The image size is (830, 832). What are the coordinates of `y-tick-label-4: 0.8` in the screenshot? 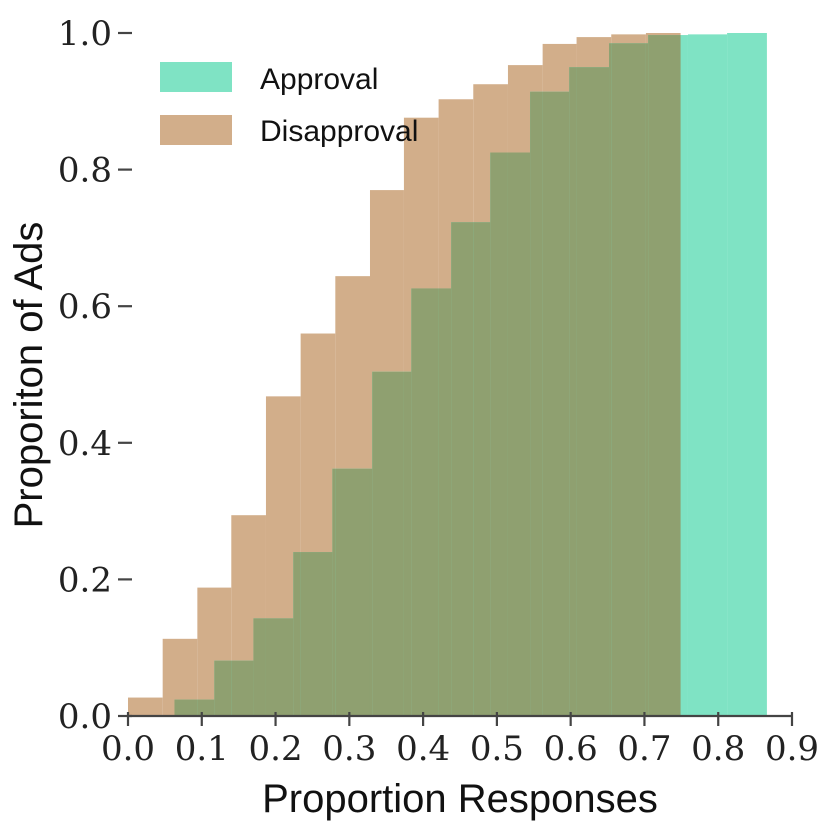 It's located at (85, 171).